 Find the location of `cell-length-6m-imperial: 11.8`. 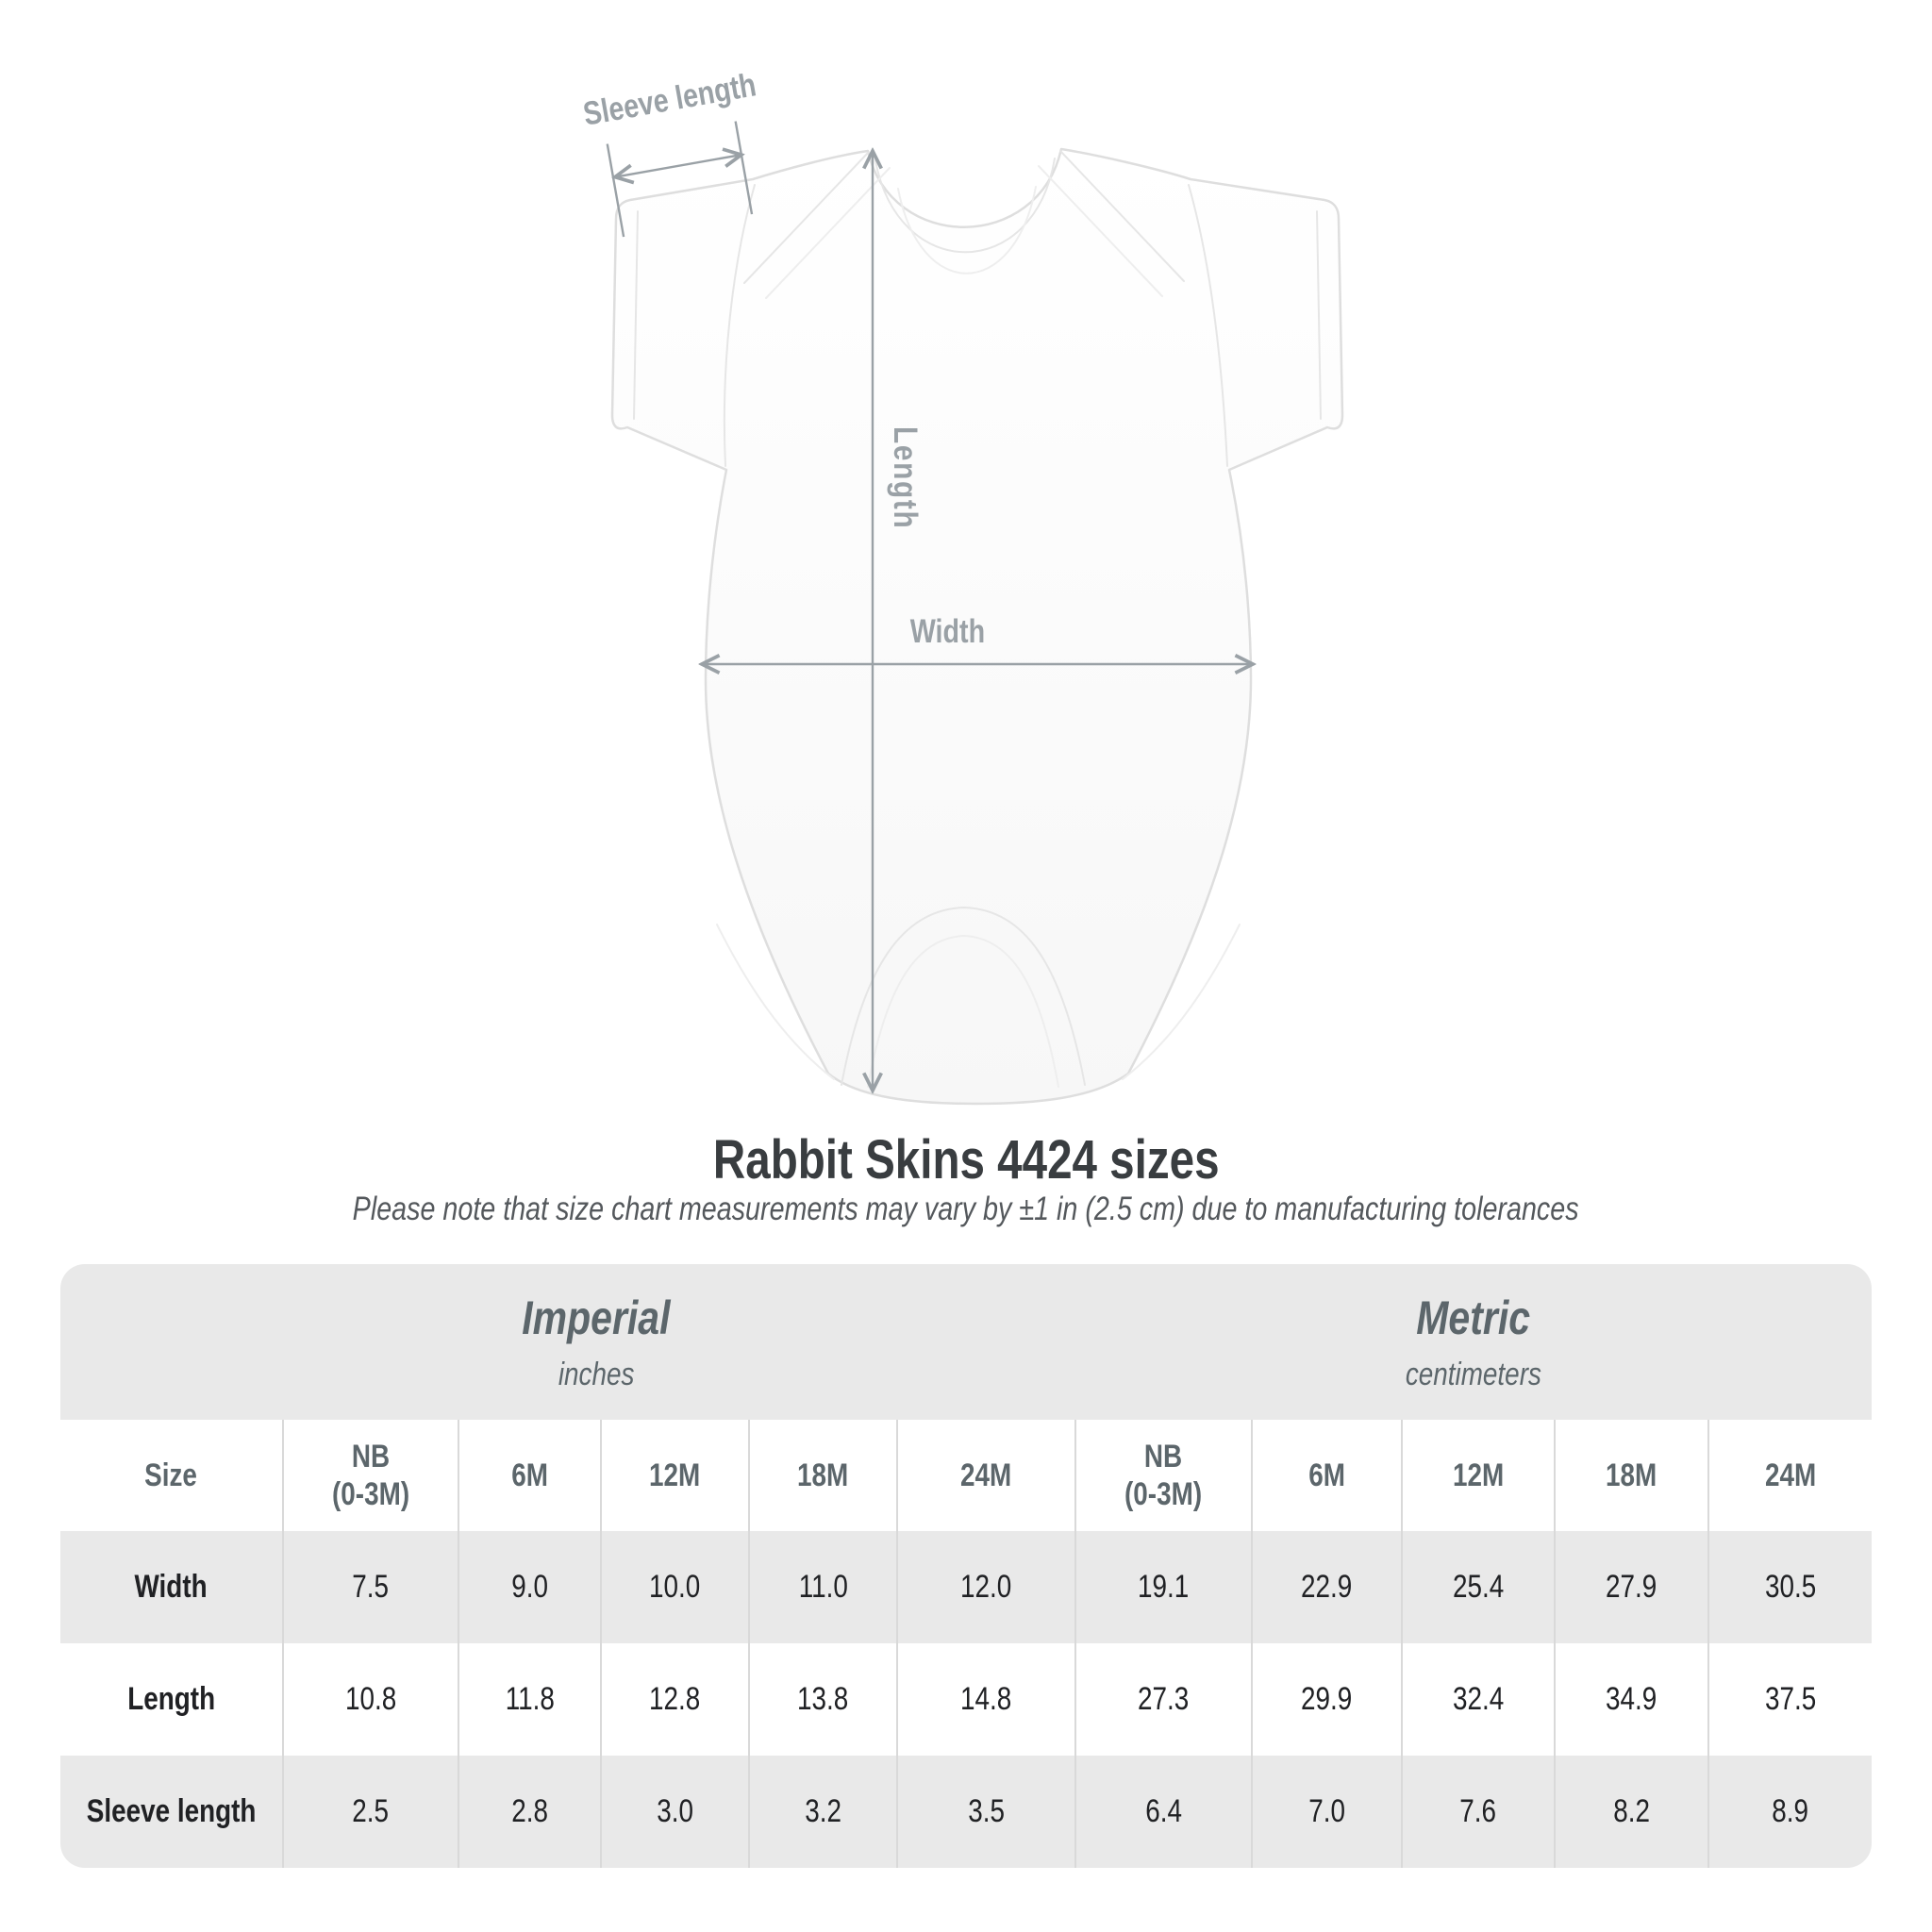

cell-length-6m-imperial: 11.8 is located at coordinates (529, 1699).